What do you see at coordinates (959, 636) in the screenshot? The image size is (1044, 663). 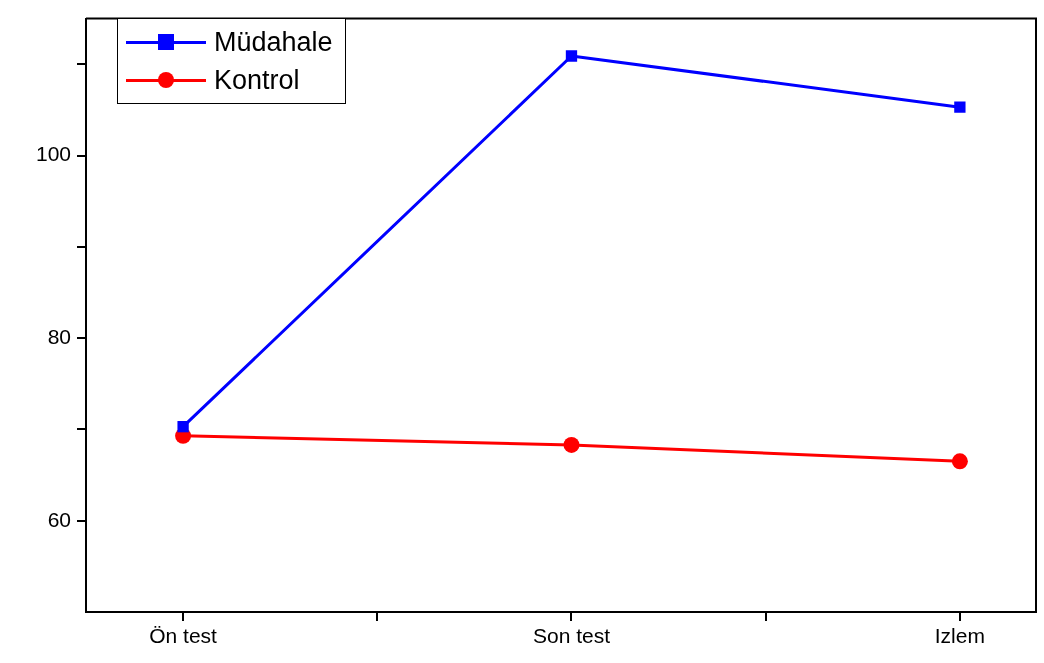 I see `x-tick-label: Izlem` at bounding box center [959, 636].